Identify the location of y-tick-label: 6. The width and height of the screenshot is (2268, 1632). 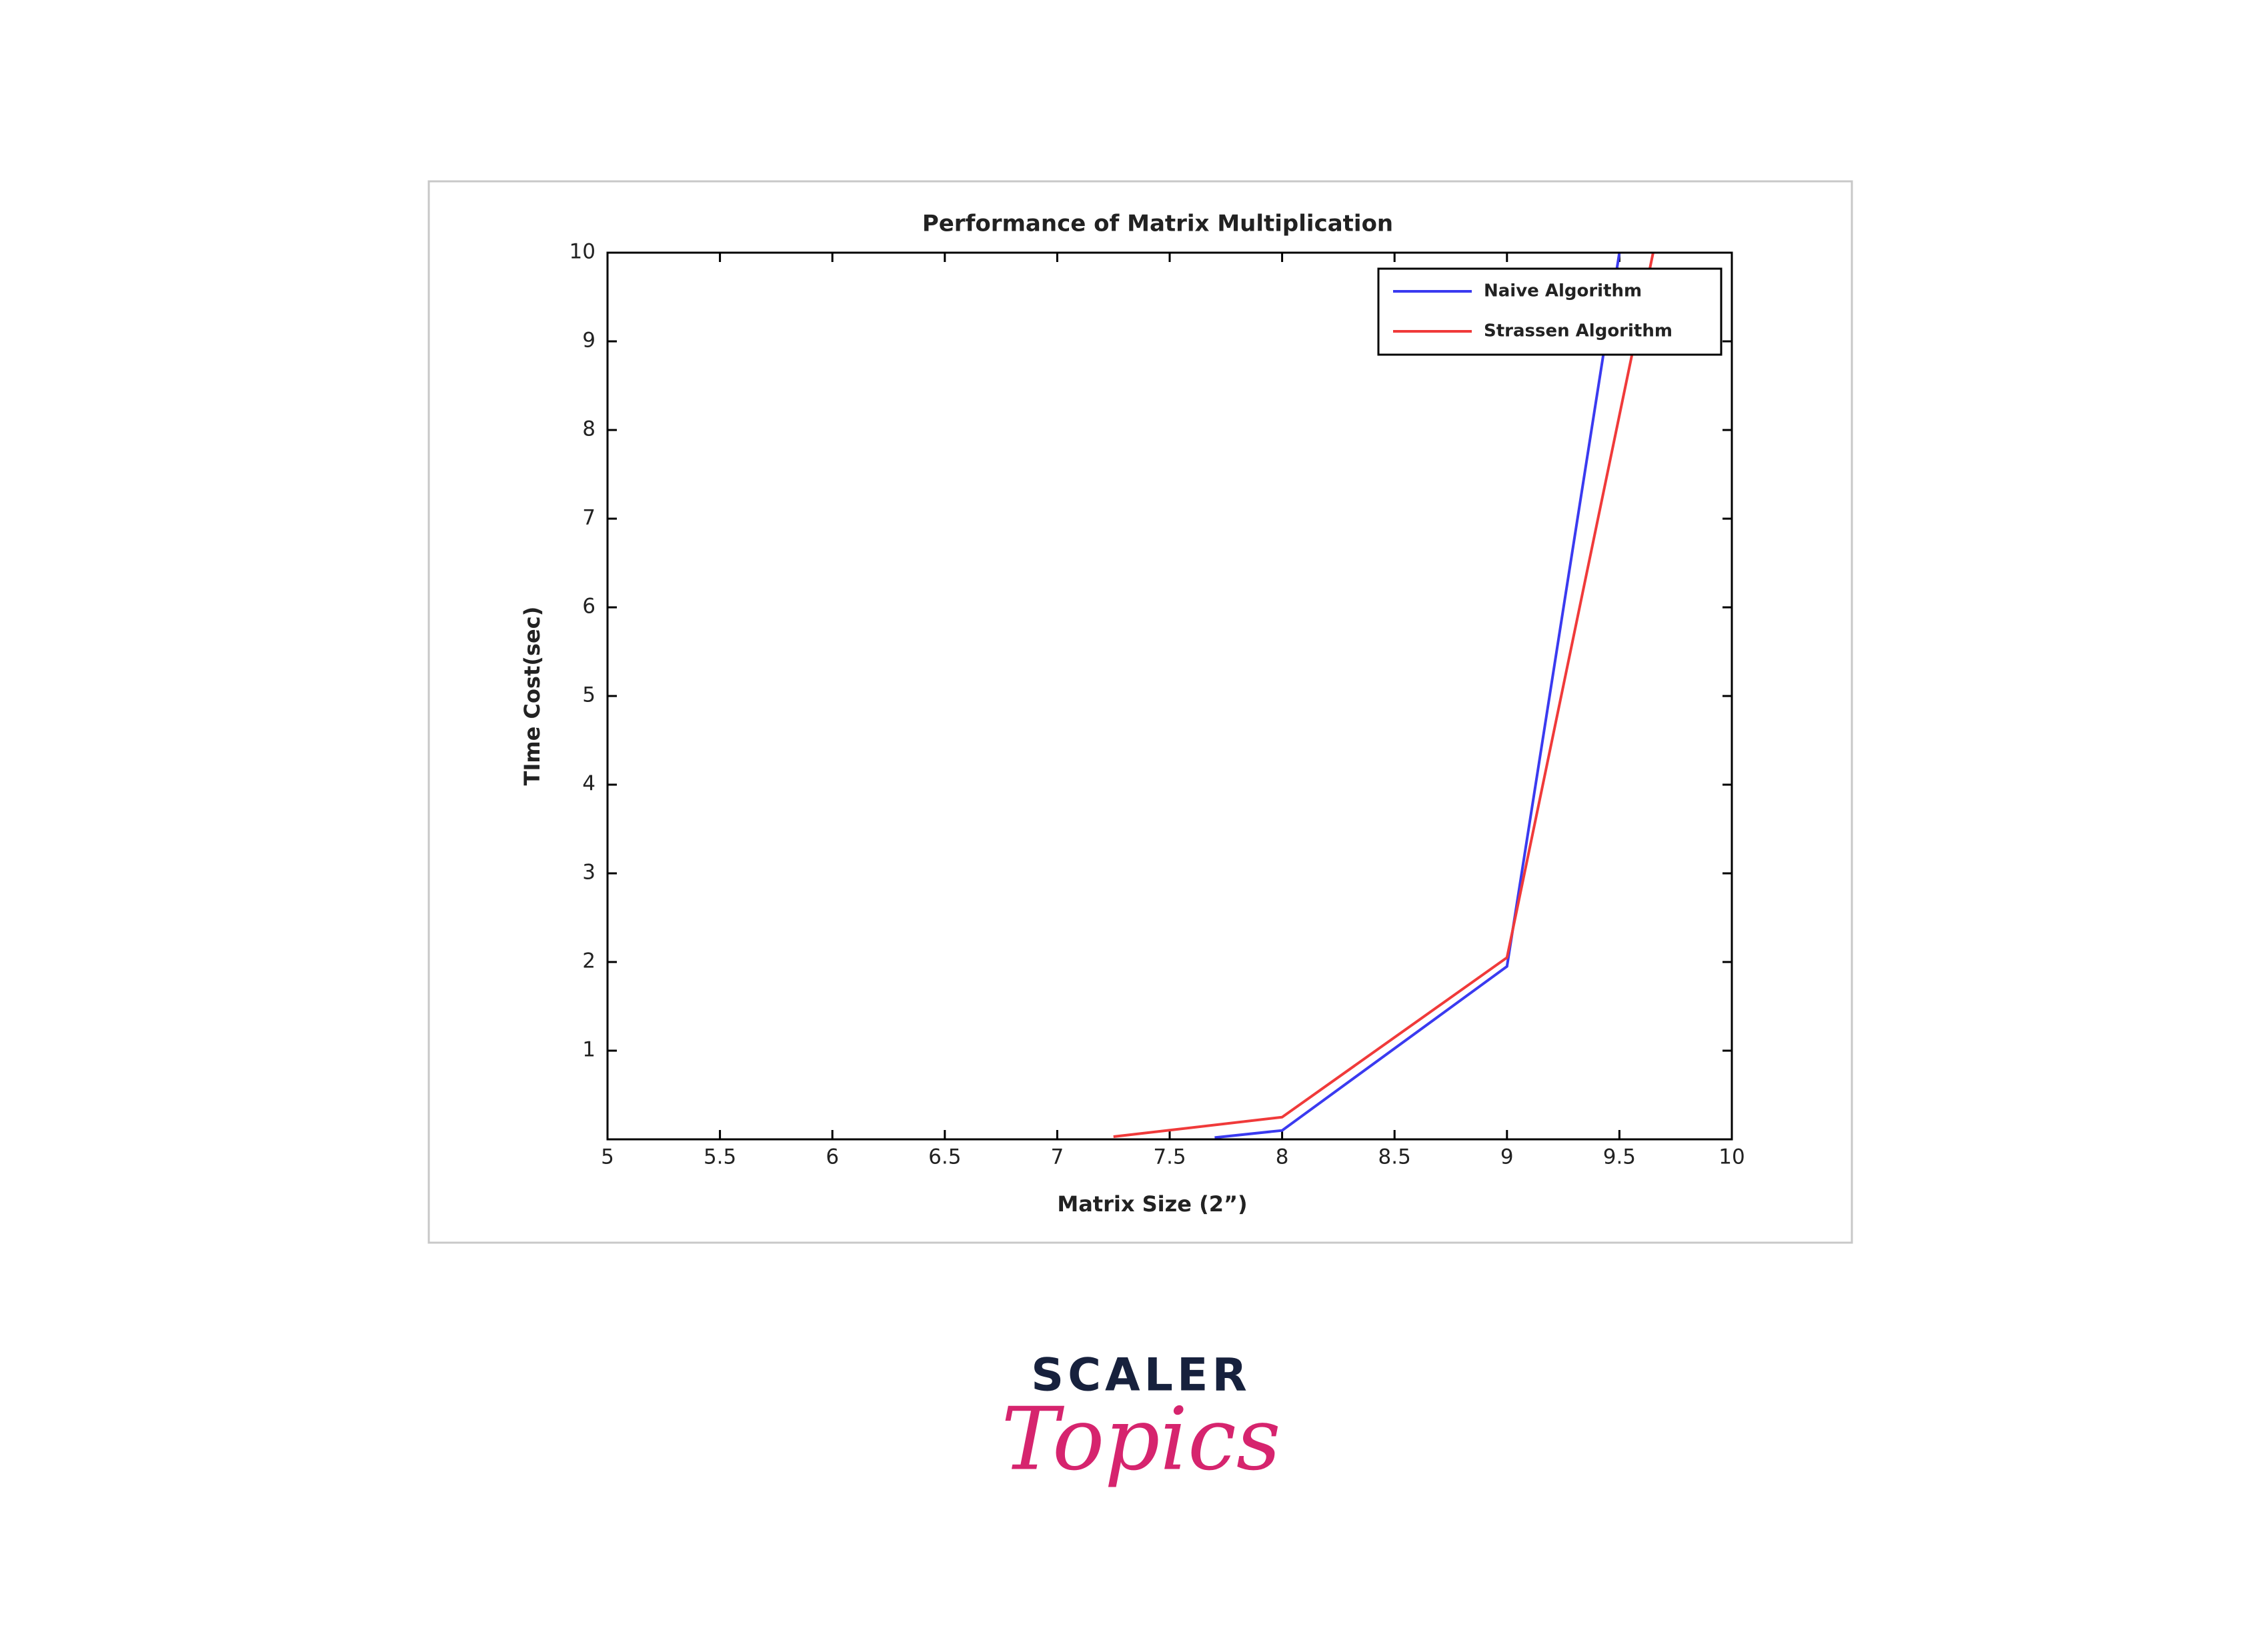
(589, 607).